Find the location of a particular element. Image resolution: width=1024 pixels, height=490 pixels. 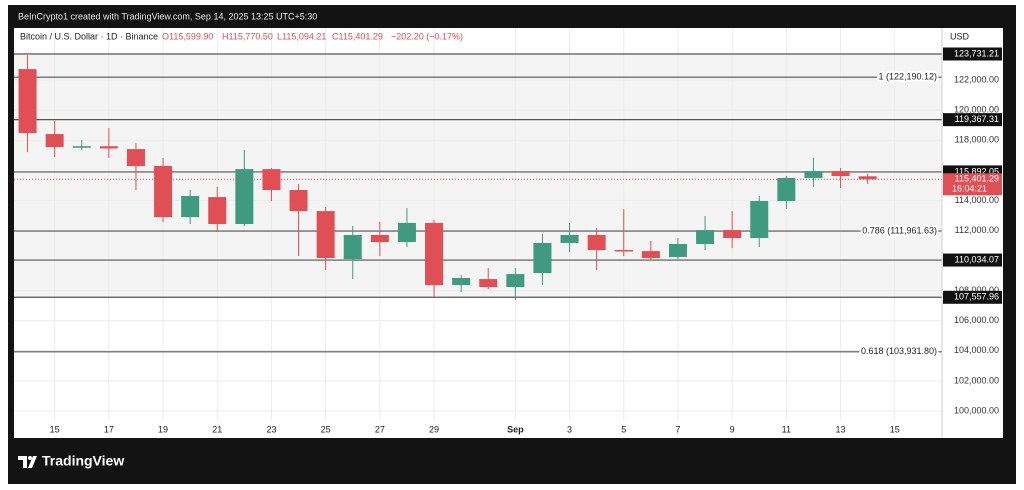

countdown: 16:04:21 is located at coordinates (969, 189).